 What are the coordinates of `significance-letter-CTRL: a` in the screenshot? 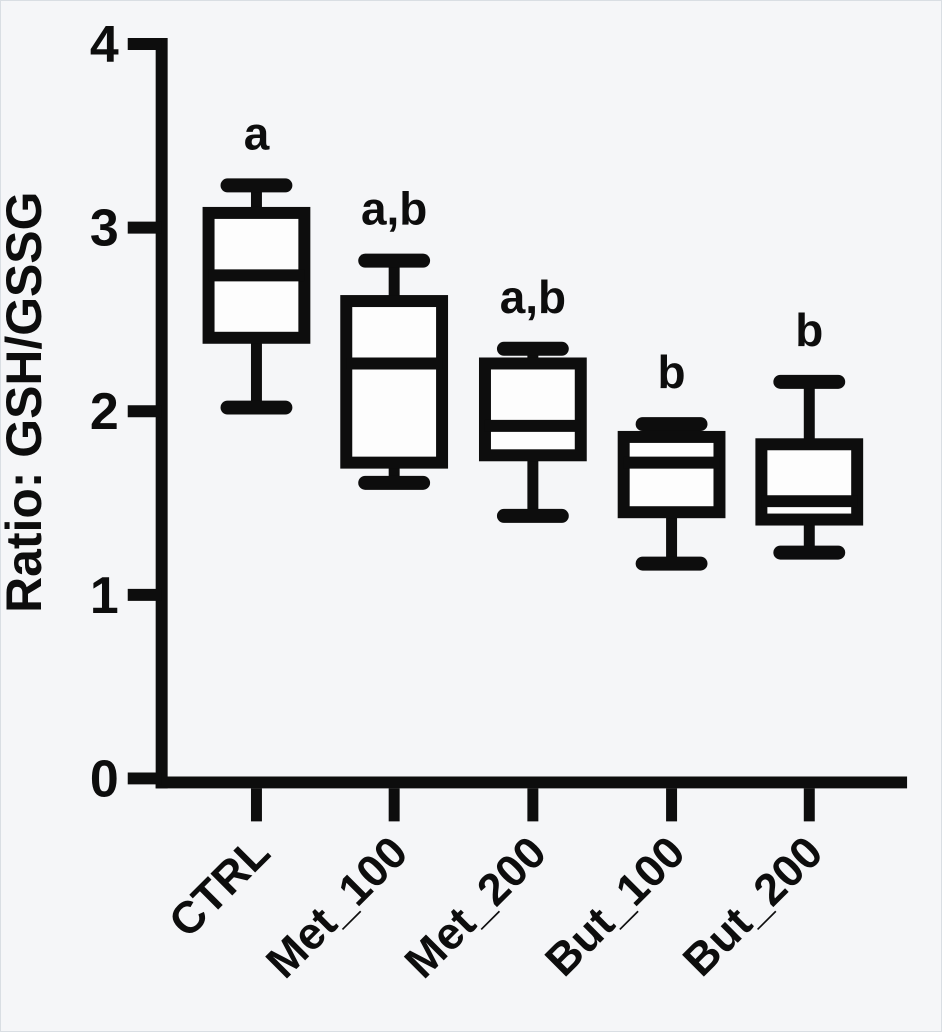 It's located at (257, 133).